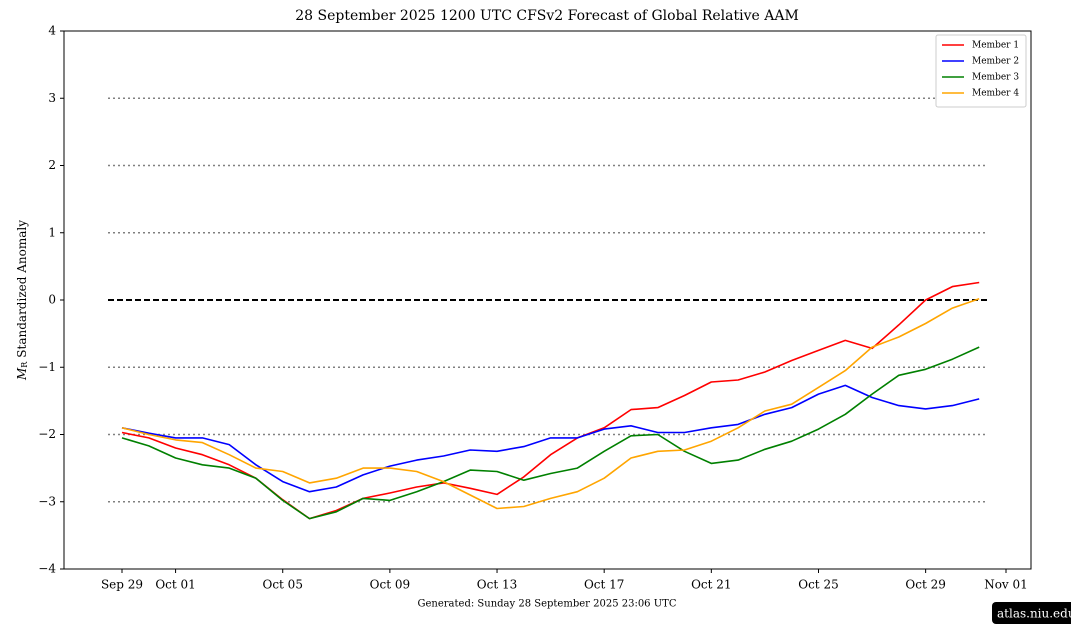 The height and width of the screenshot is (638, 1071). What do you see at coordinates (24, 364) in the screenshot?
I see `y-label-subscript: R` at bounding box center [24, 364].